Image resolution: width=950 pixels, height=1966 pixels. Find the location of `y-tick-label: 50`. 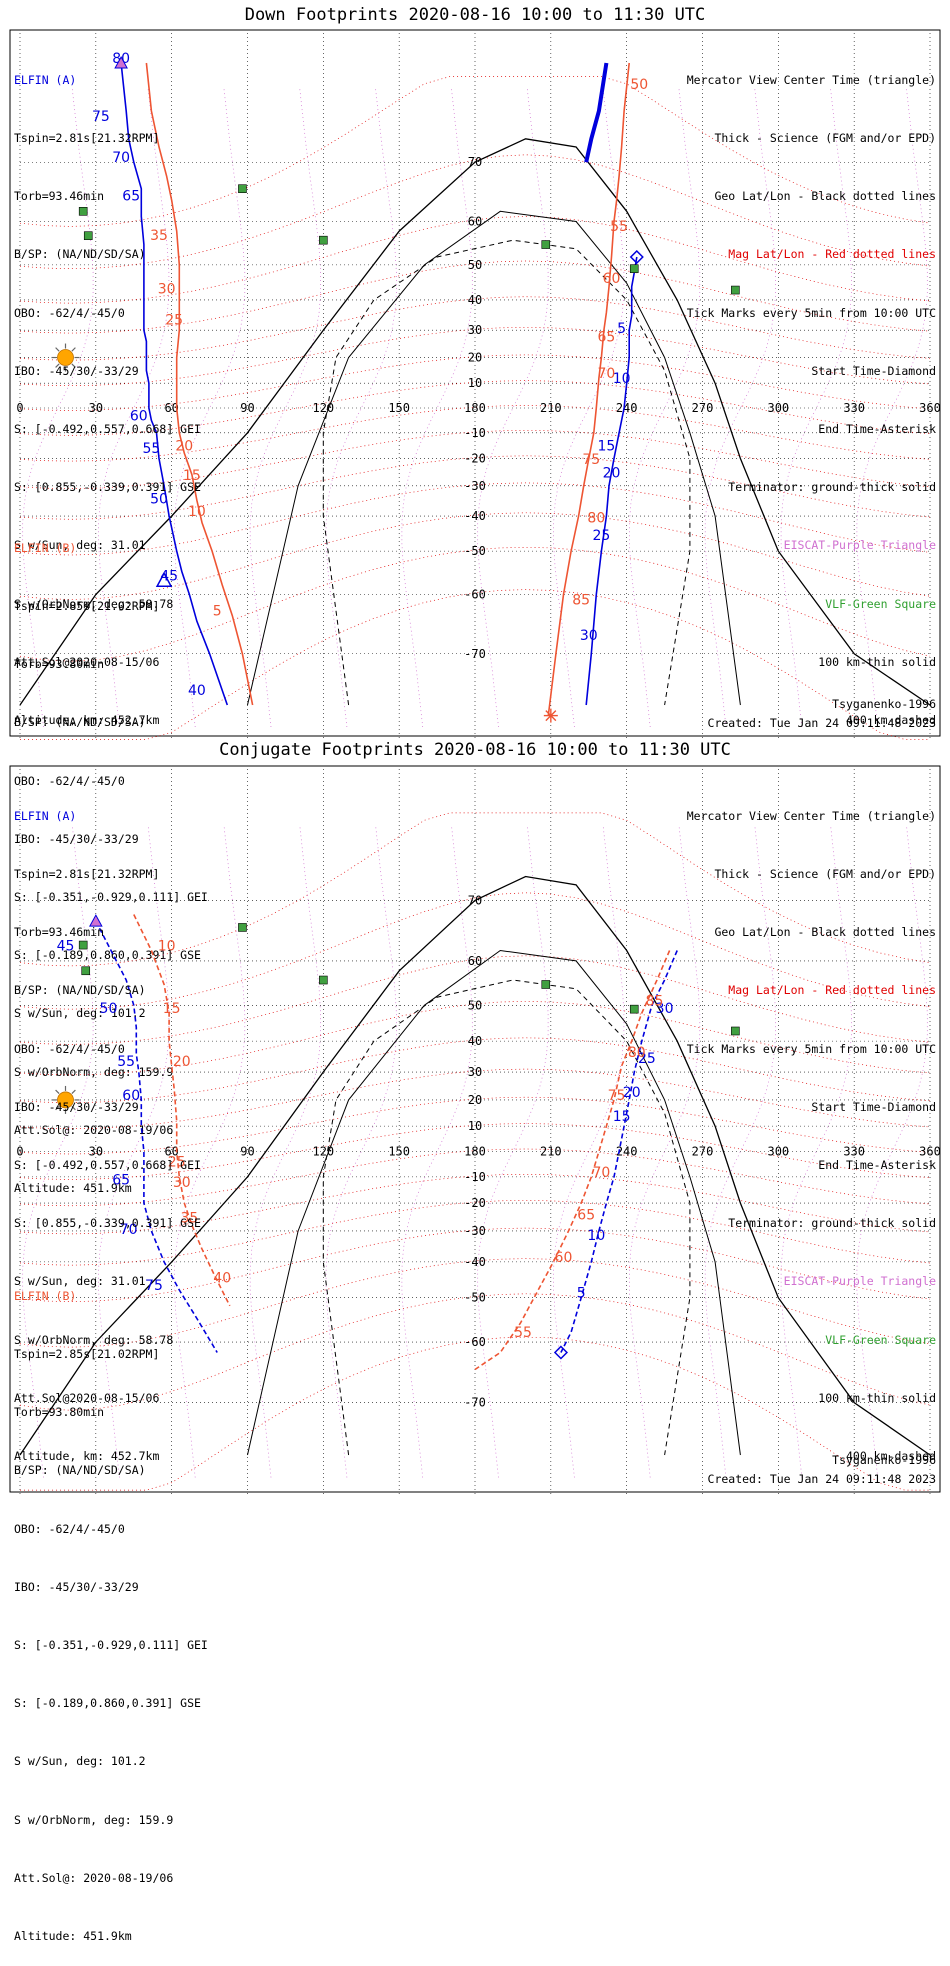

y-tick-label: 50 is located at coordinates (475, 265).